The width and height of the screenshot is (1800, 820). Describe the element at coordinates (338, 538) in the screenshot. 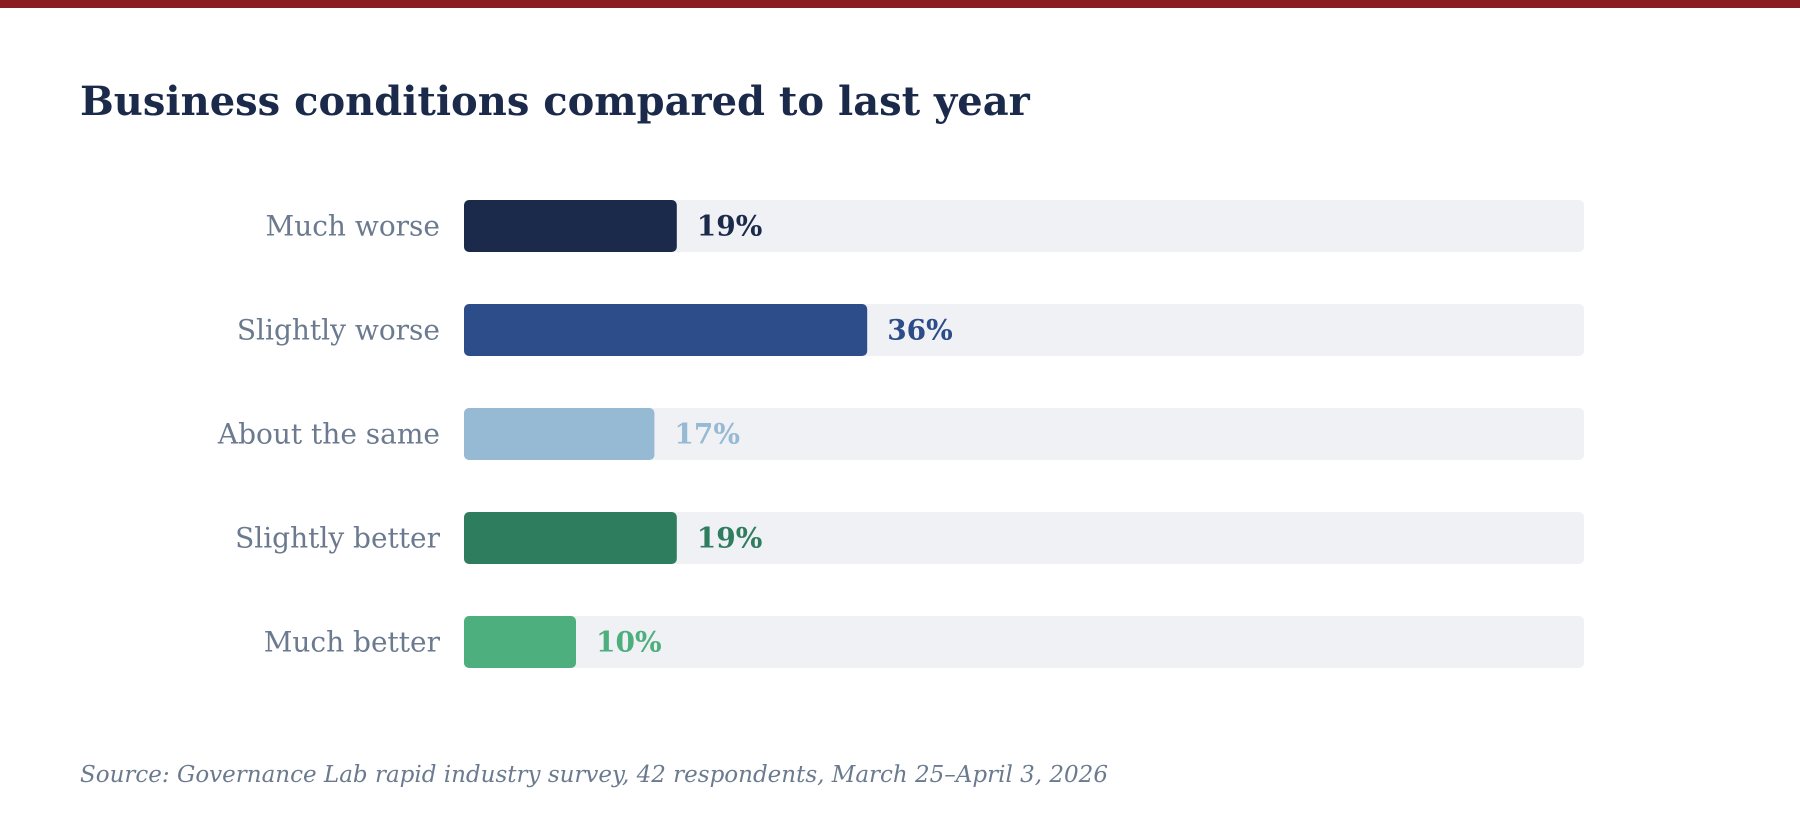

I see `category-label-slightly-better: Slightly better` at that location.